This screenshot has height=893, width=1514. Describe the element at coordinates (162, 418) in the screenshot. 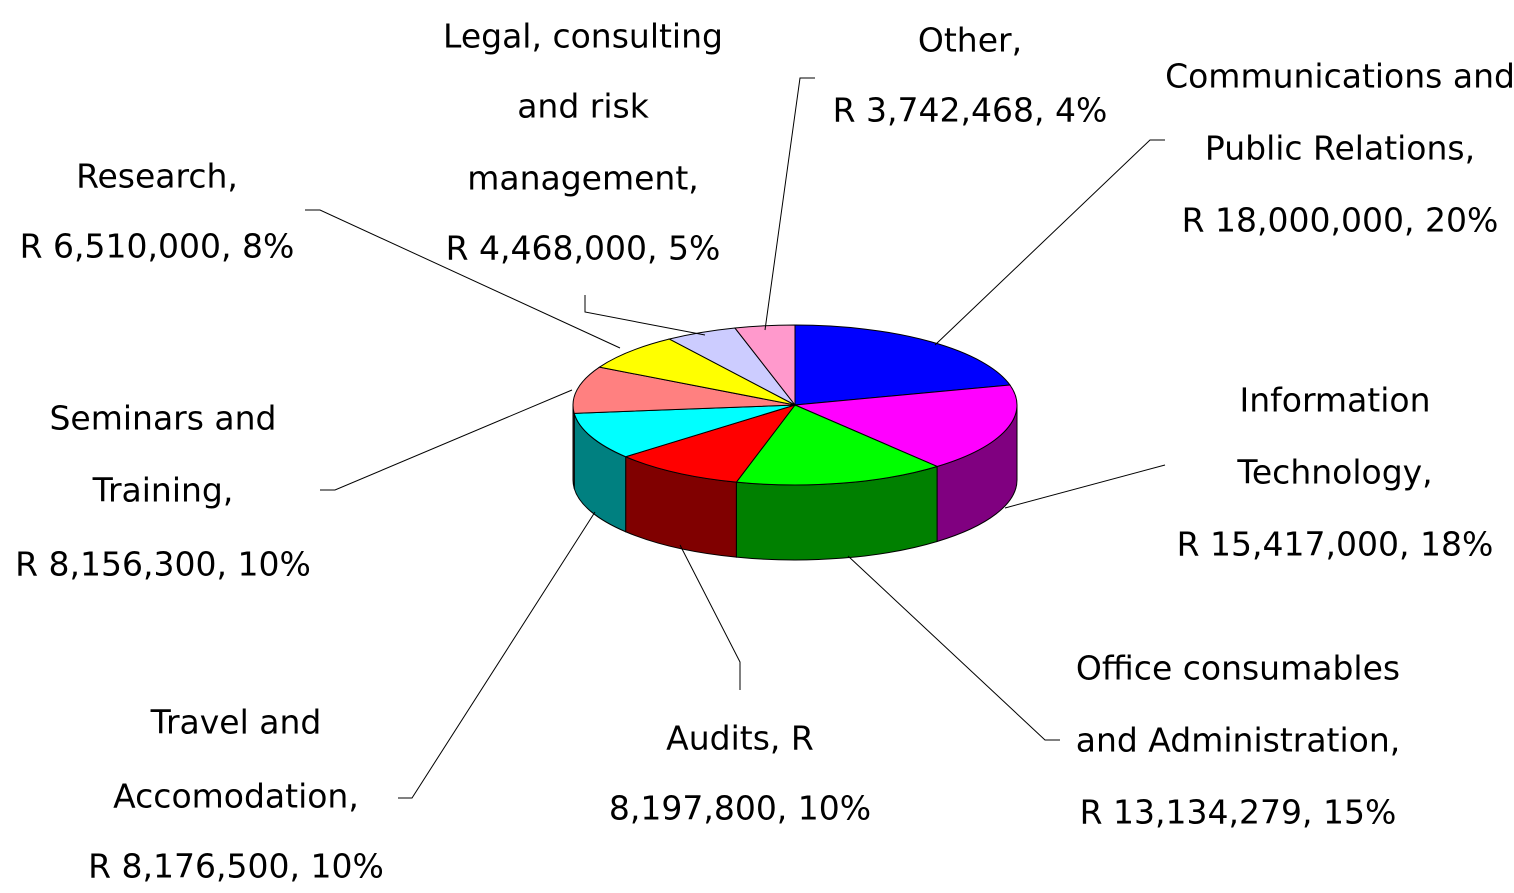

I see `slice-label: Seminars and` at that location.